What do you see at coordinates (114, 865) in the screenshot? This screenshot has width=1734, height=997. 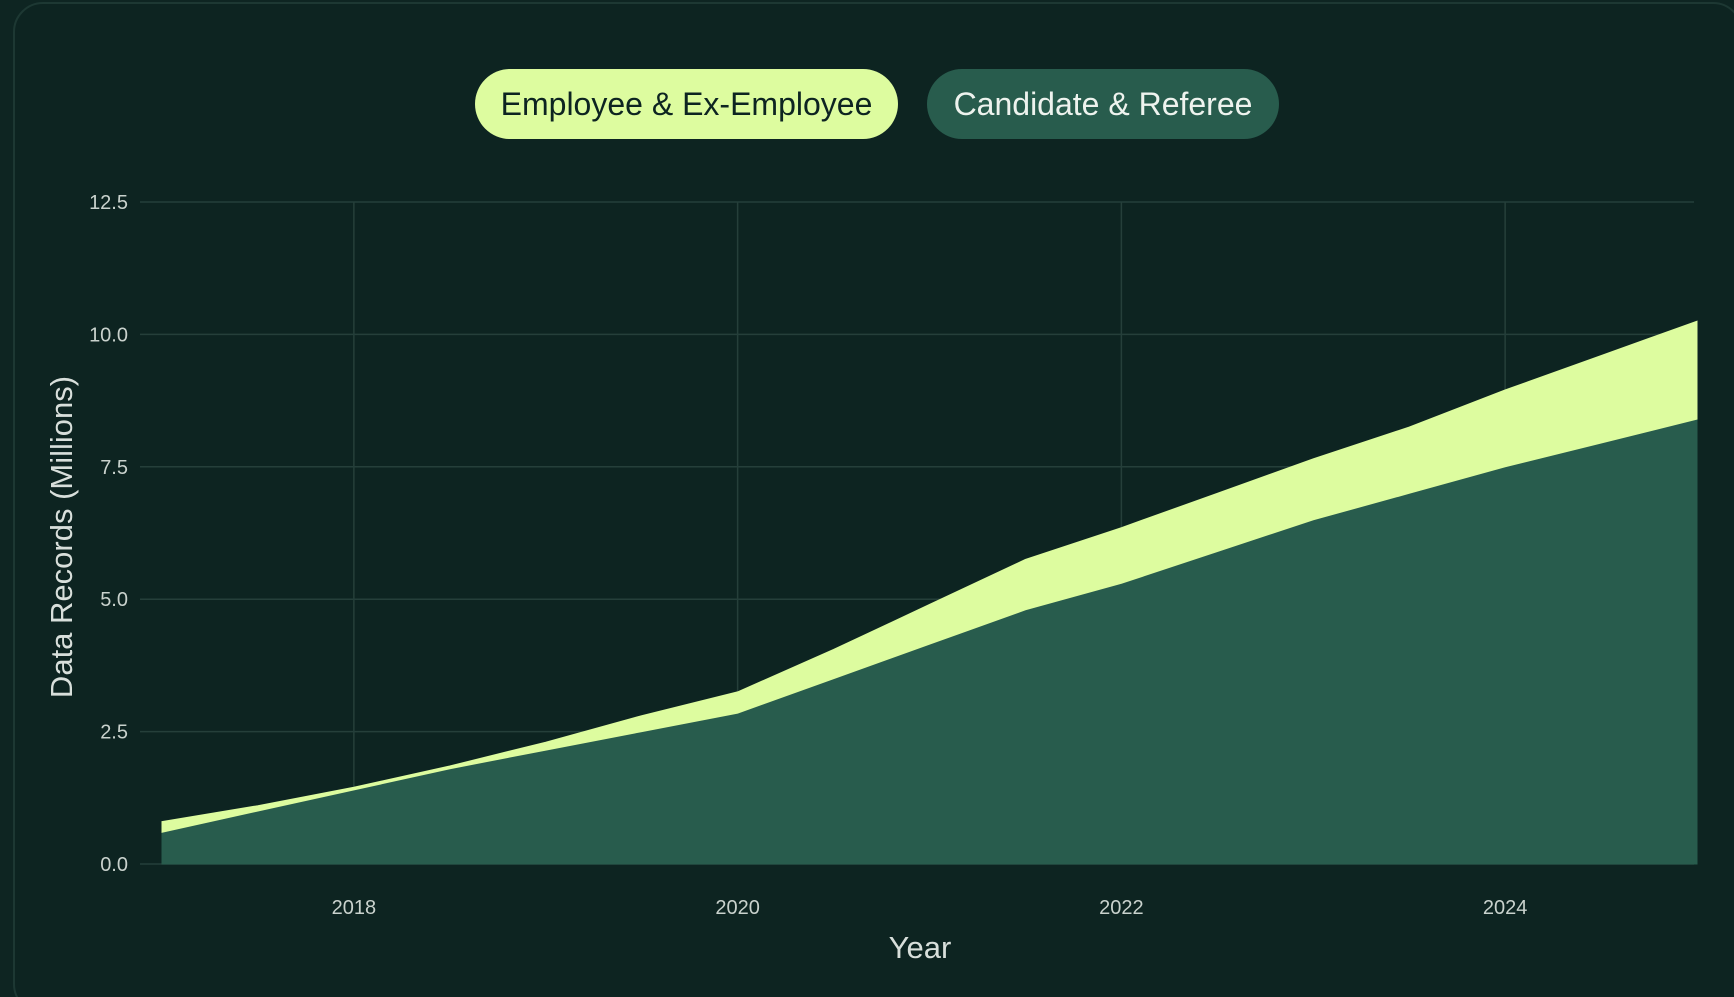 I see `y-tick-label: 0.0` at bounding box center [114, 865].